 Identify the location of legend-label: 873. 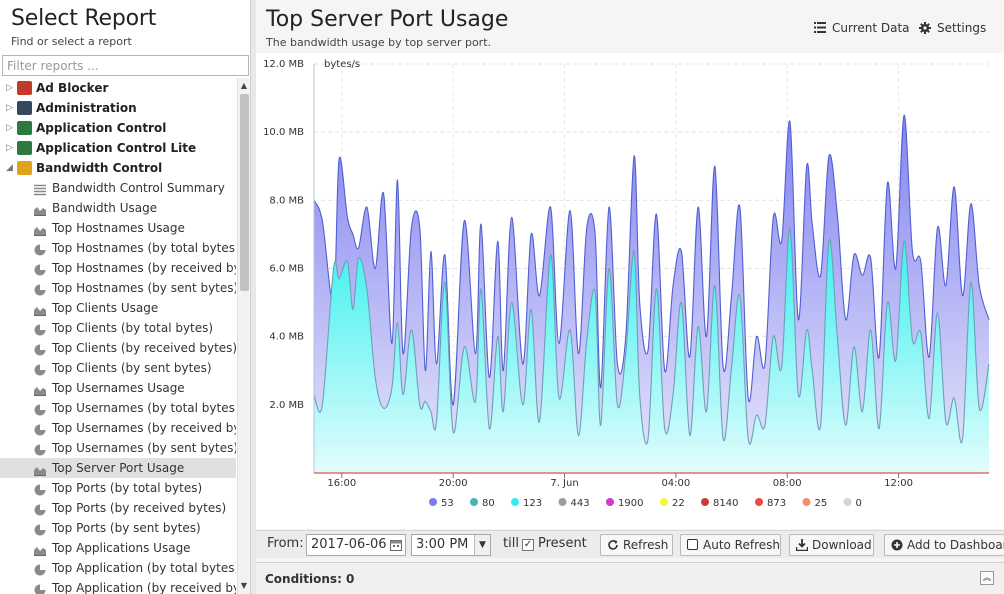
(776, 503).